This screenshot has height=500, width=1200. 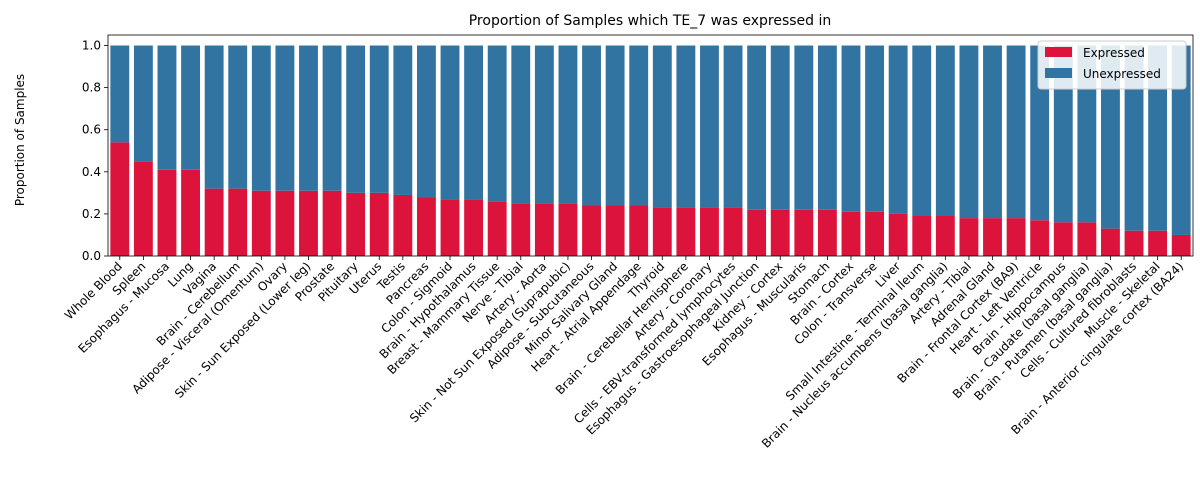 I want to click on y-tick-label: 0.4, so click(x=91, y=172).